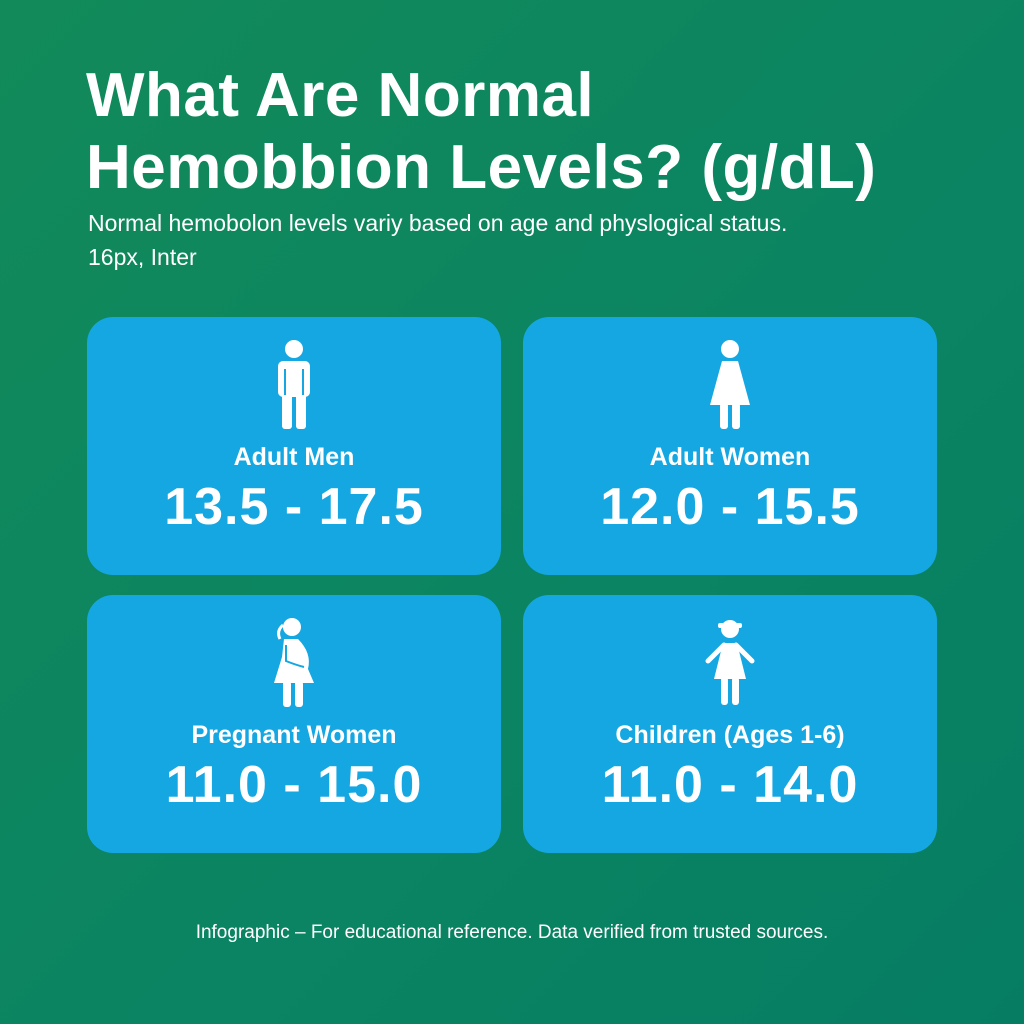  What do you see at coordinates (294, 785) in the screenshot?
I see `card-value: 11.0 - 15.0` at bounding box center [294, 785].